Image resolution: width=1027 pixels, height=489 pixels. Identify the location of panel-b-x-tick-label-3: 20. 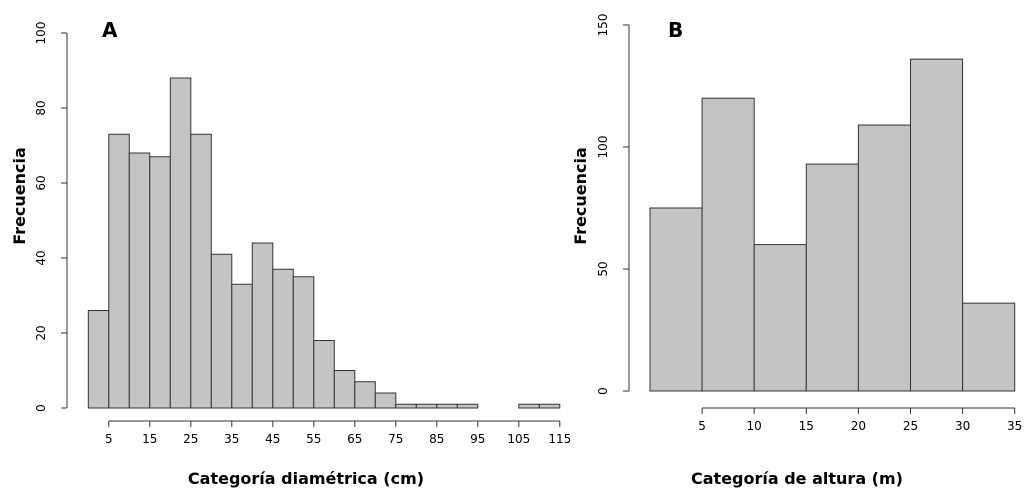
(858, 426).